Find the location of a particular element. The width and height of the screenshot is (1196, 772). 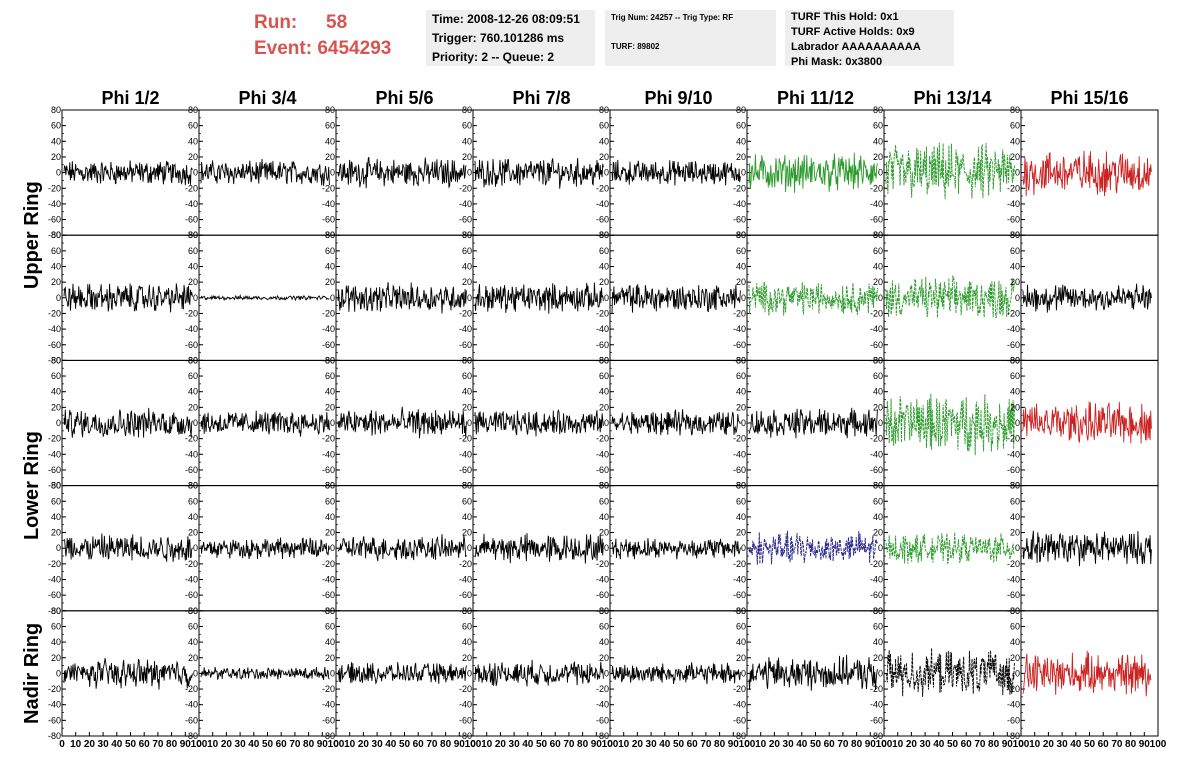

x-tick-label: 40 is located at coordinates (1076, 744).